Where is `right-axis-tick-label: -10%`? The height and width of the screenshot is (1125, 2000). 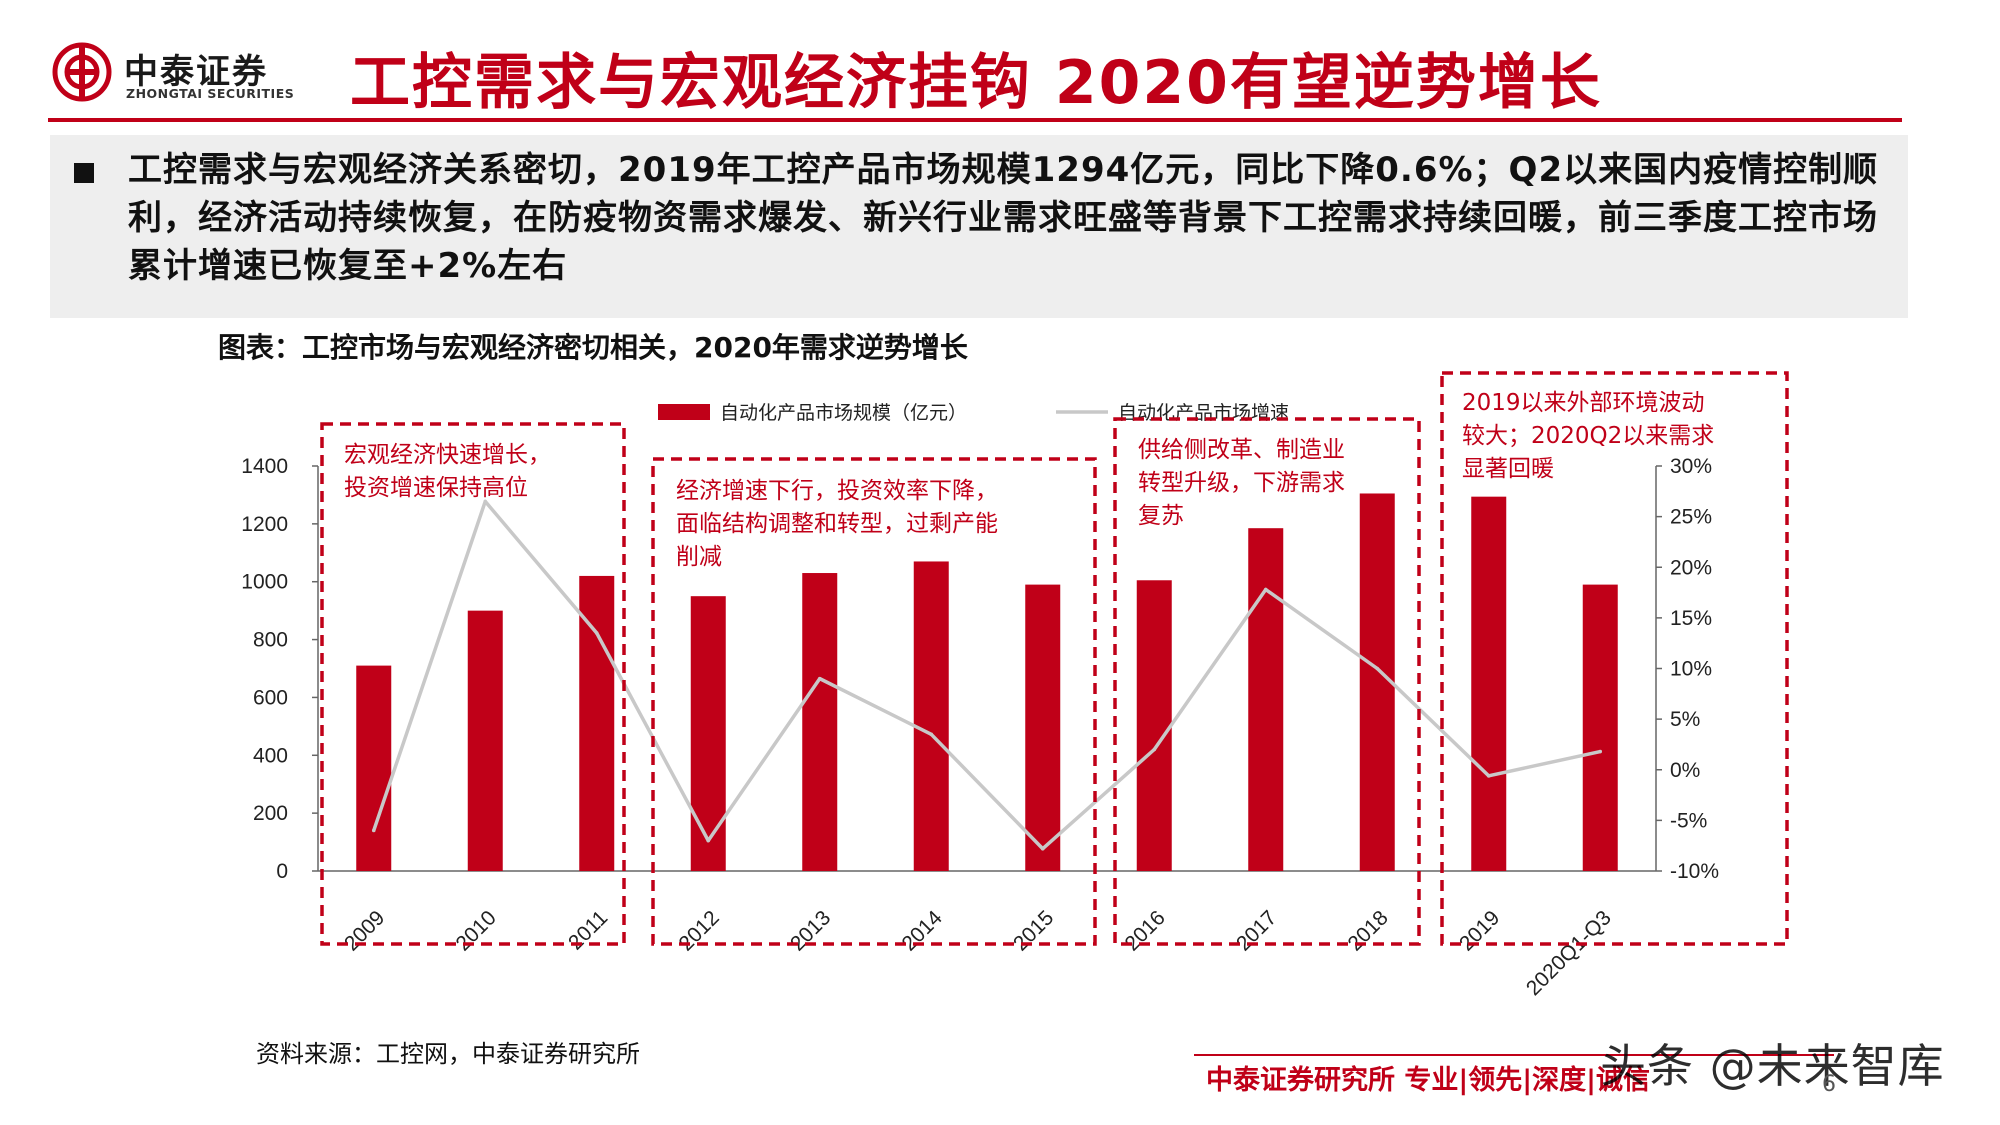 right-axis-tick-label: -10% is located at coordinates (1694, 871).